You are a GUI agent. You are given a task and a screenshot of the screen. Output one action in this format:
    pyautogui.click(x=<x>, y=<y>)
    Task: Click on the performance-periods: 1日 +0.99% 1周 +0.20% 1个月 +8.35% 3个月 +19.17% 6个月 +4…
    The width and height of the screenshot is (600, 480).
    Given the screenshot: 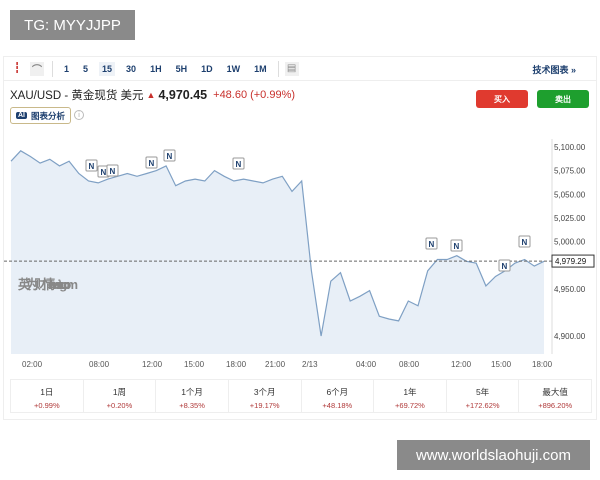 What is the action you would take?
    pyautogui.click(x=301, y=396)
    